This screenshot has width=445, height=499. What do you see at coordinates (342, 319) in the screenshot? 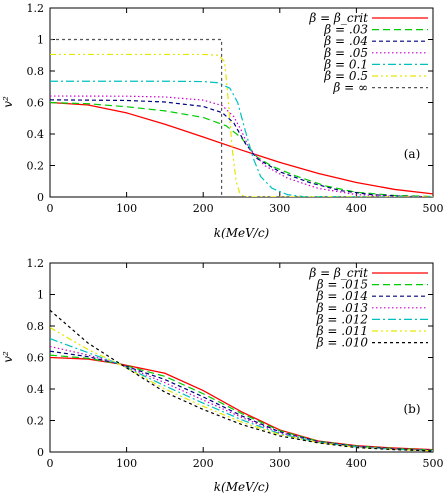
I see `legend-label: β = .012` at bounding box center [342, 319].